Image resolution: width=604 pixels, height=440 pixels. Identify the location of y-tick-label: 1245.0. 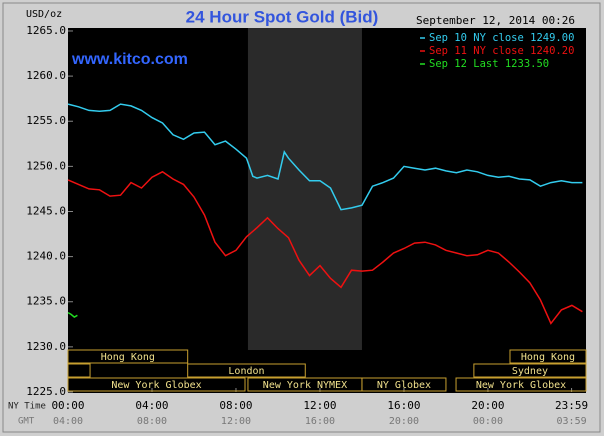
(46, 210).